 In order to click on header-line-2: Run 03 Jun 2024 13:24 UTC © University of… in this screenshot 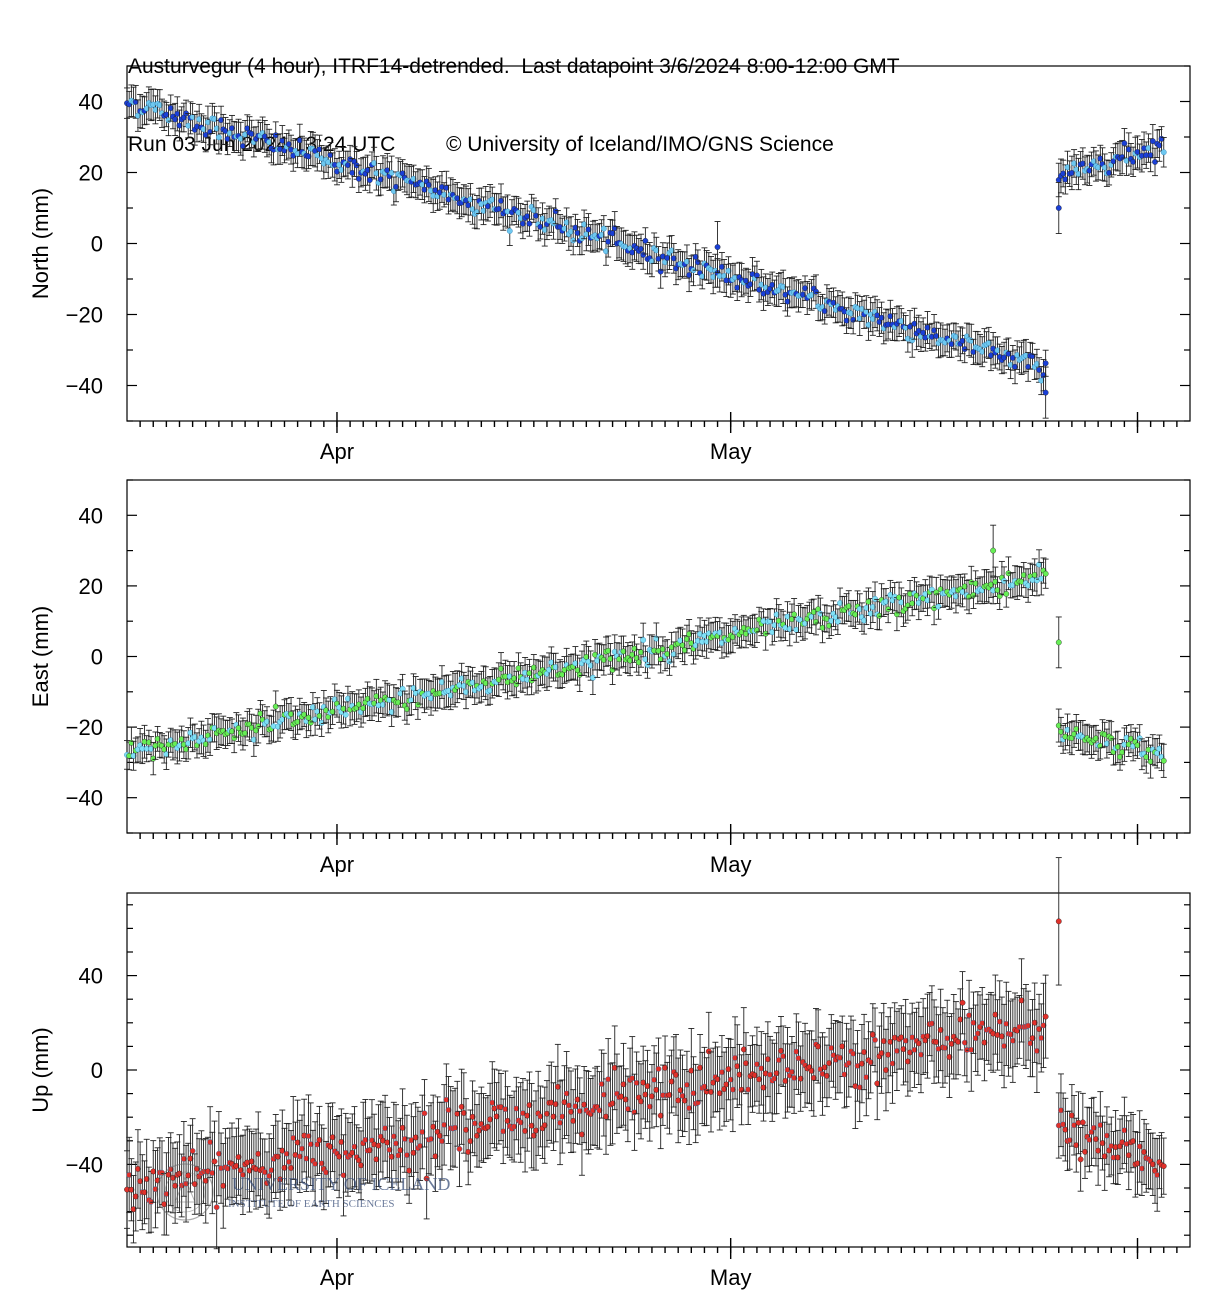, I will do `click(514, 145)`.